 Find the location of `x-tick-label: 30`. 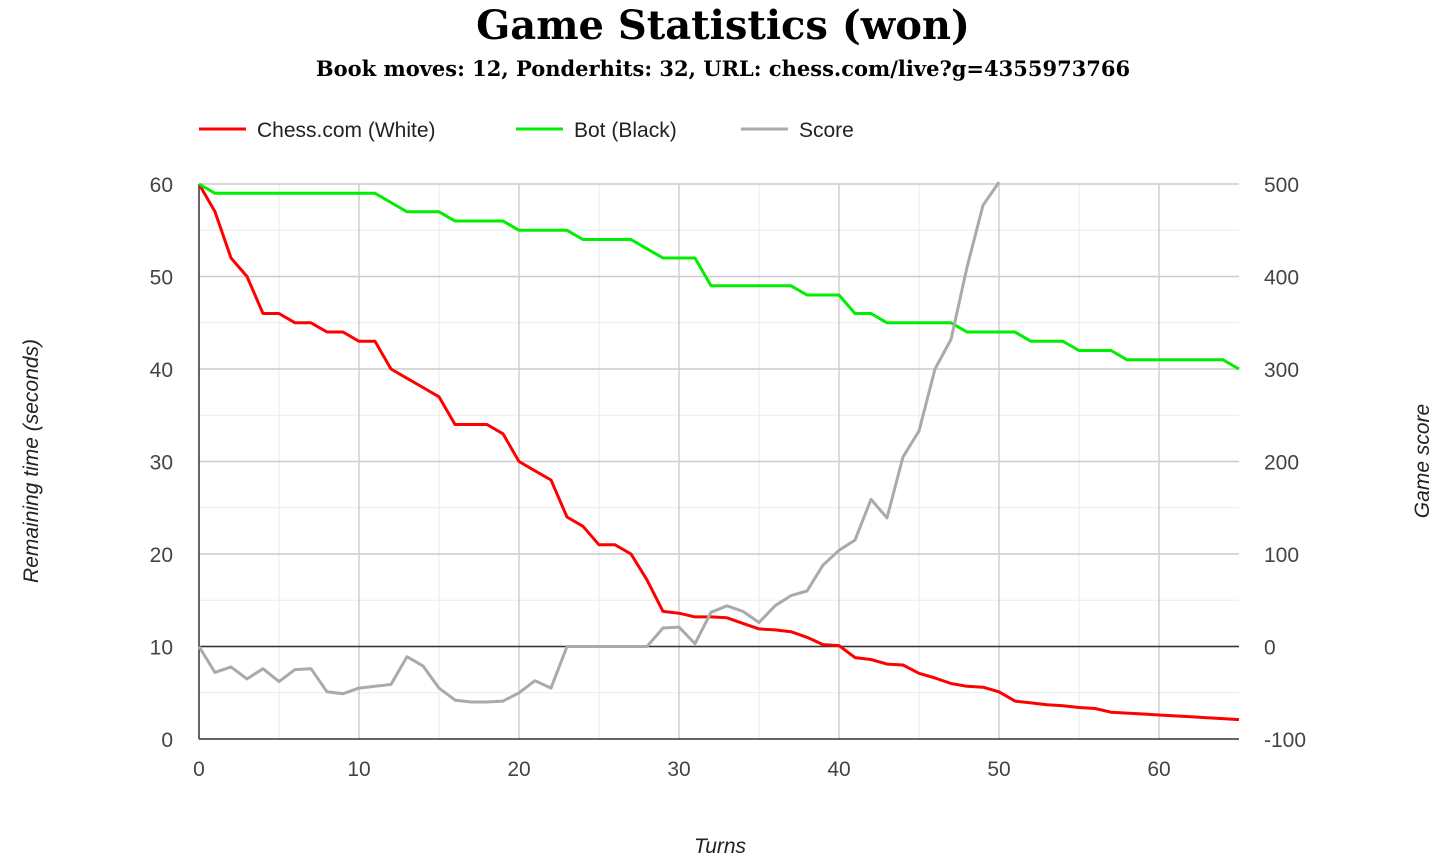

x-tick-label: 30 is located at coordinates (678, 769).